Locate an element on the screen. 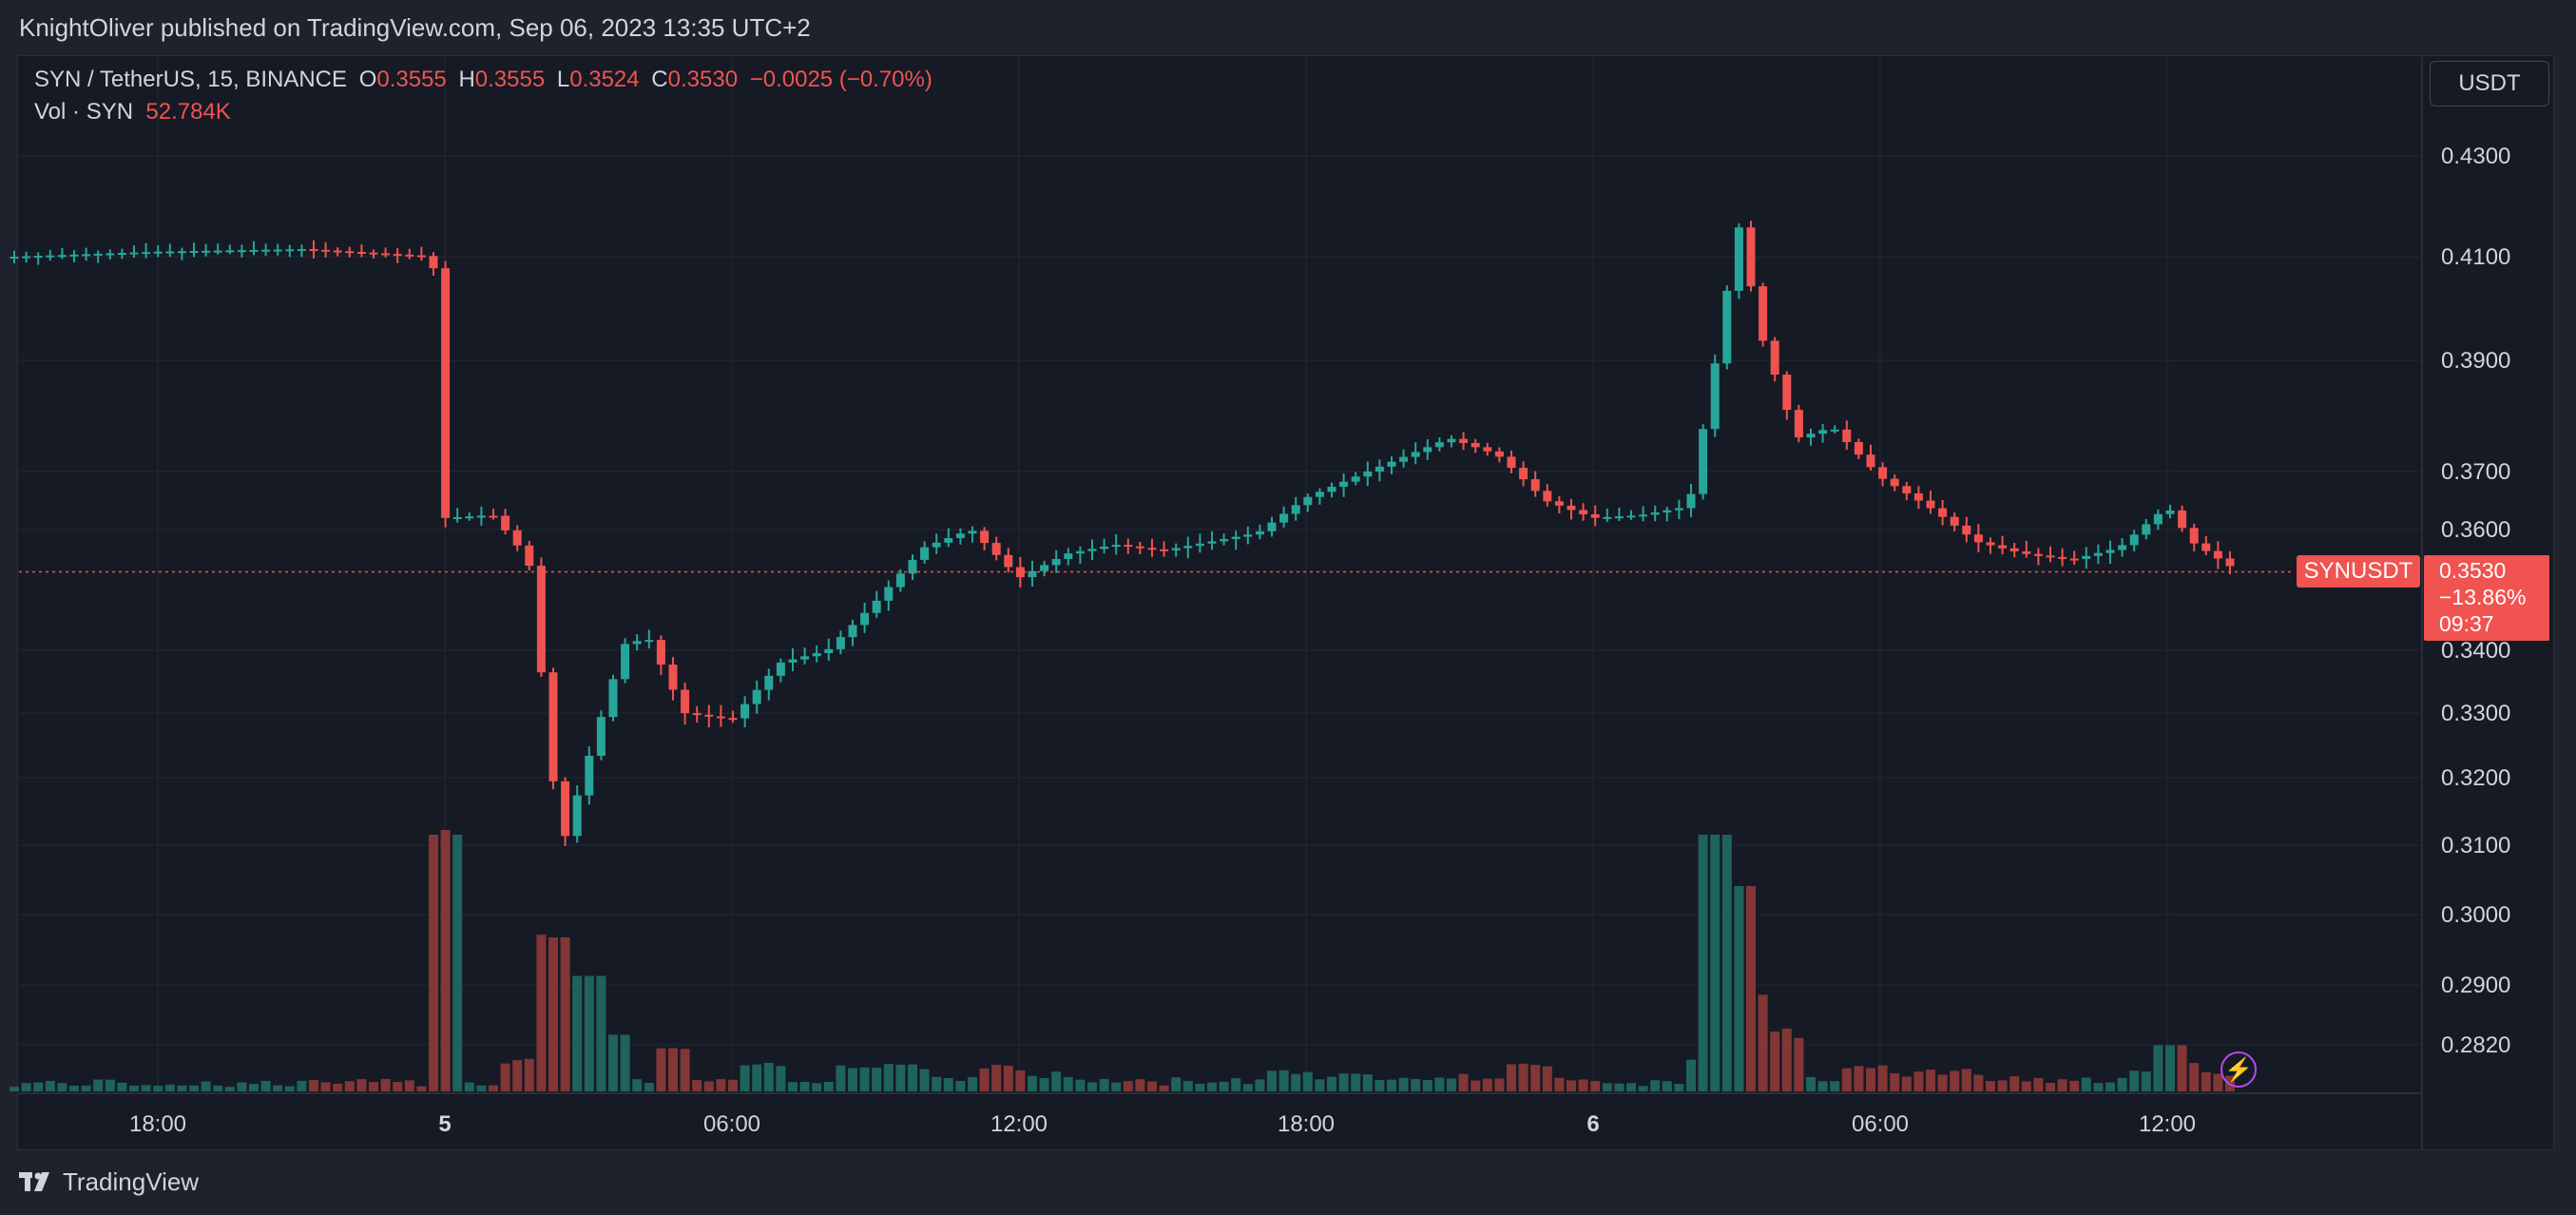  high-value: 0.3555 is located at coordinates (510, 79).